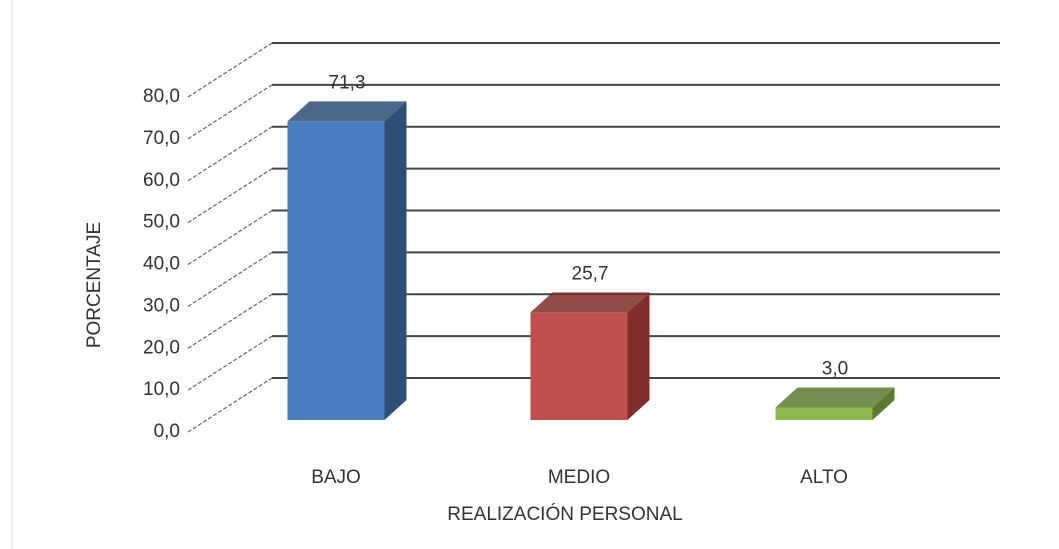  What do you see at coordinates (161, 222) in the screenshot?
I see `y-tick-label: 50,0` at bounding box center [161, 222].